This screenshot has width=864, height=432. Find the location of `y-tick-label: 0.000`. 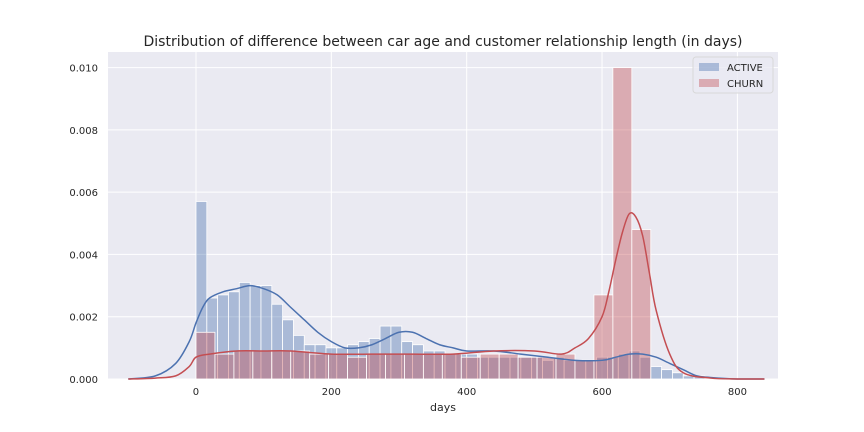

y-tick-label: 0.000 is located at coordinates (83, 380).